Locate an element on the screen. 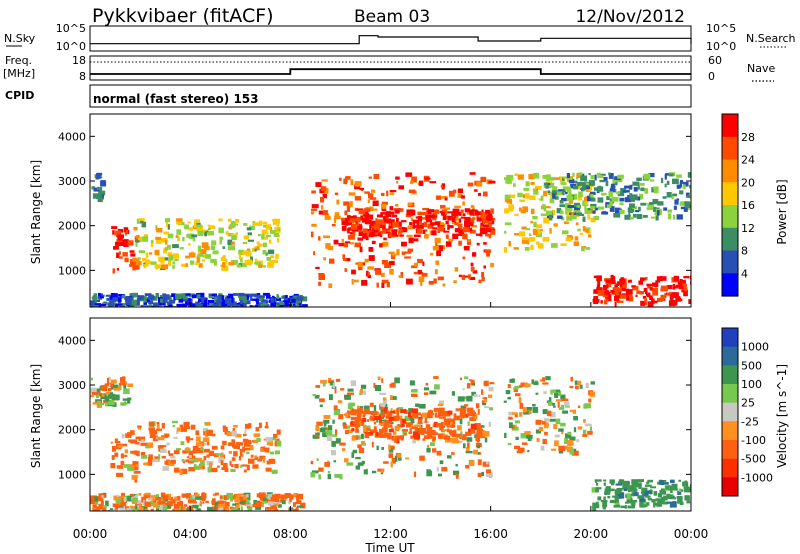 This screenshot has height=554, width=800. y-tick-label: 3000 is located at coordinates (72, 385).